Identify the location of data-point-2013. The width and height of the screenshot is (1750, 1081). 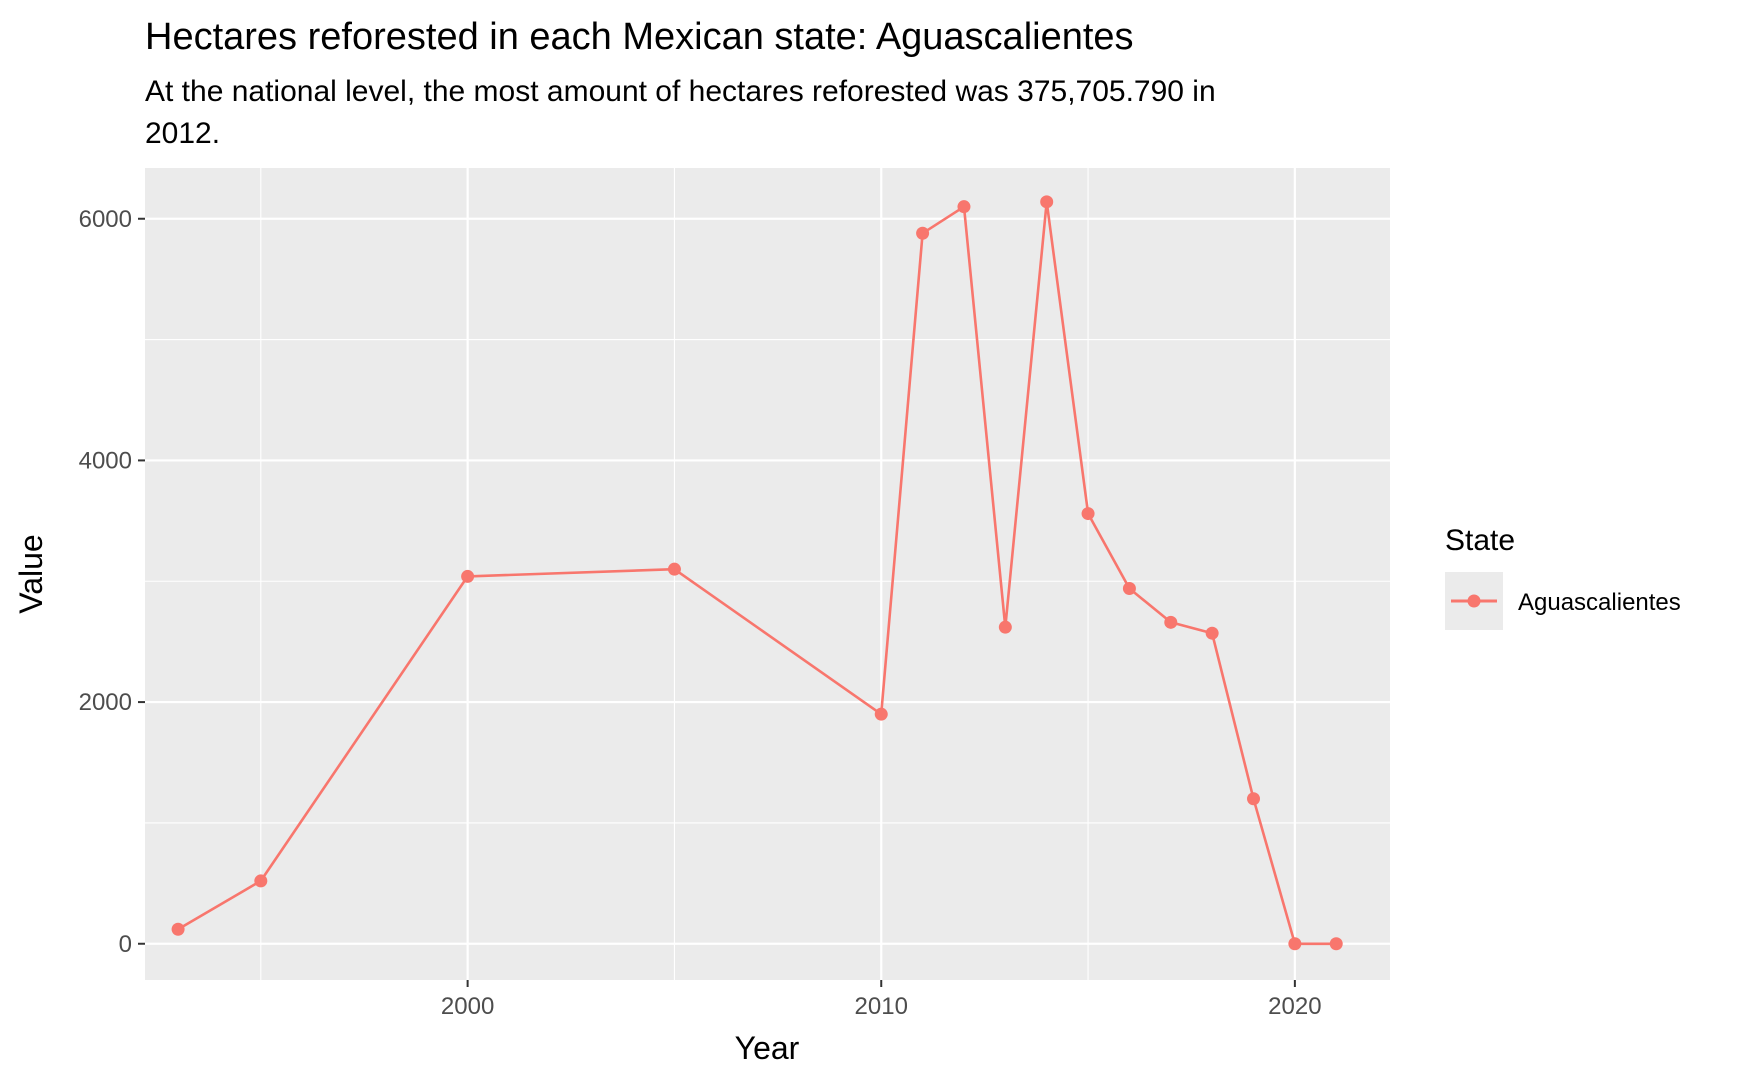
(1005, 627).